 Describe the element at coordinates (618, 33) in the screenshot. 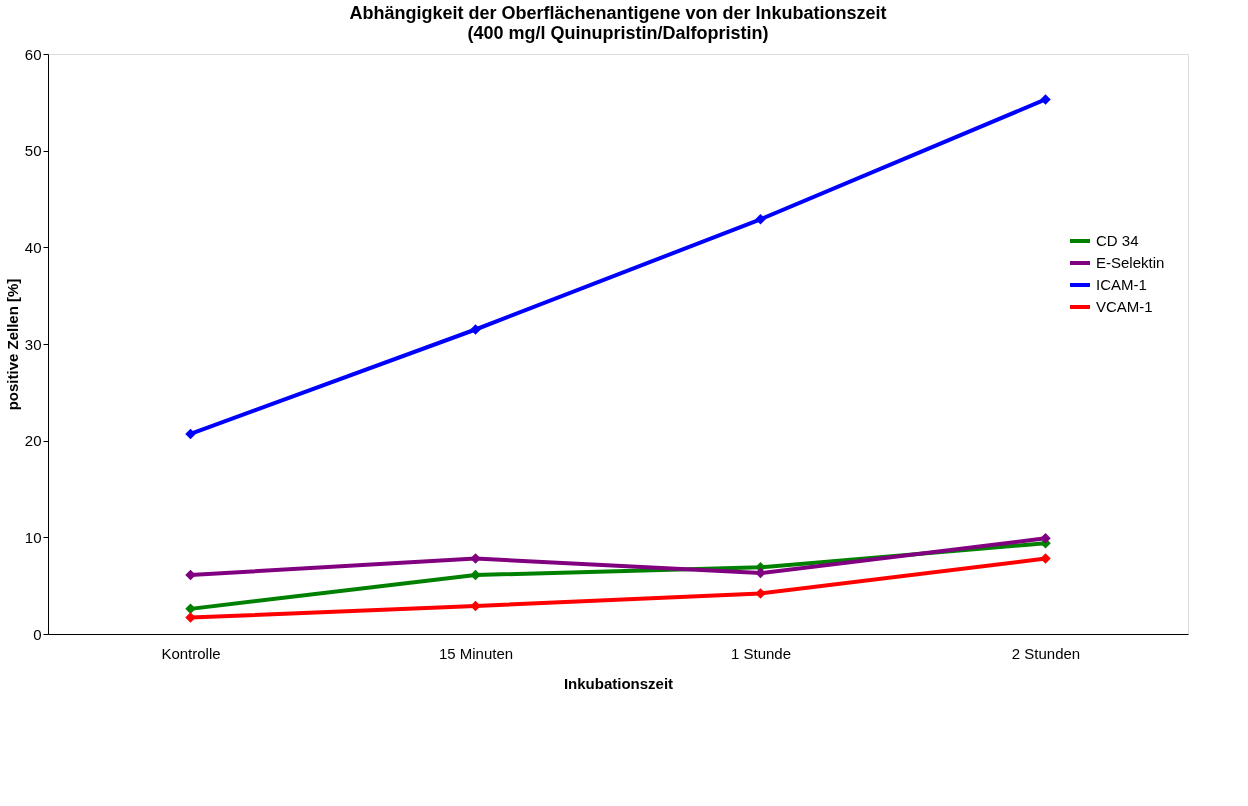

I see `text: (400 mg/l Quinupristin/Dalfopristin)` at that location.